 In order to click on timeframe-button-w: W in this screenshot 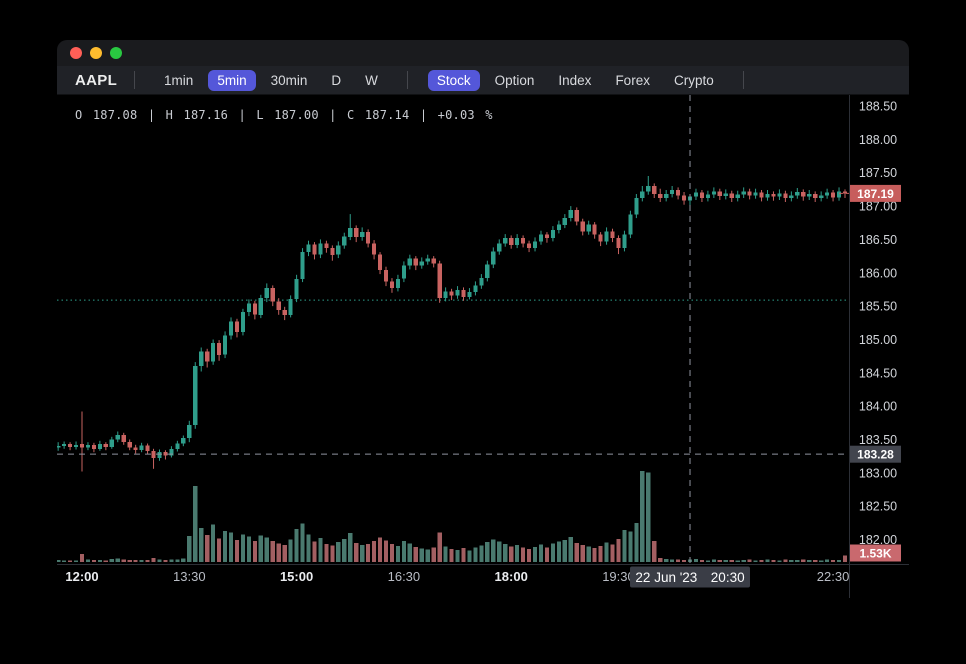, I will do `click(371, 80)`.